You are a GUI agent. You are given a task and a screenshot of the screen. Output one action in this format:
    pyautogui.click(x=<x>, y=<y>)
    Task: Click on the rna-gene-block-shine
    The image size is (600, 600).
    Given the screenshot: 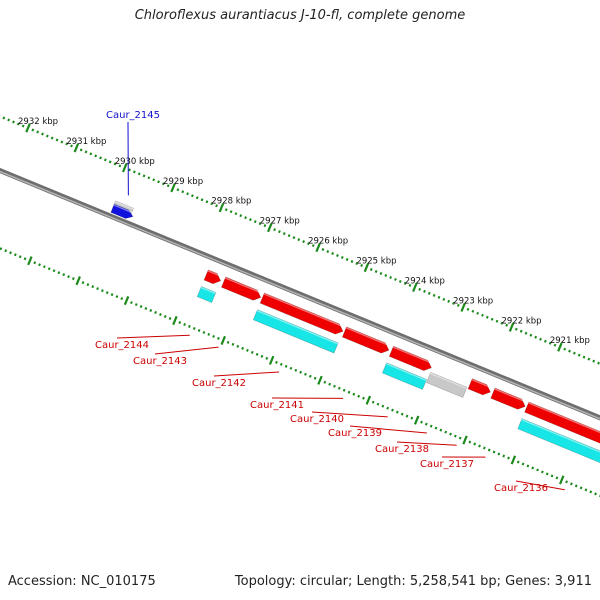 What is the action you would take?
    pyautogui.click(x=208, y=290)
    